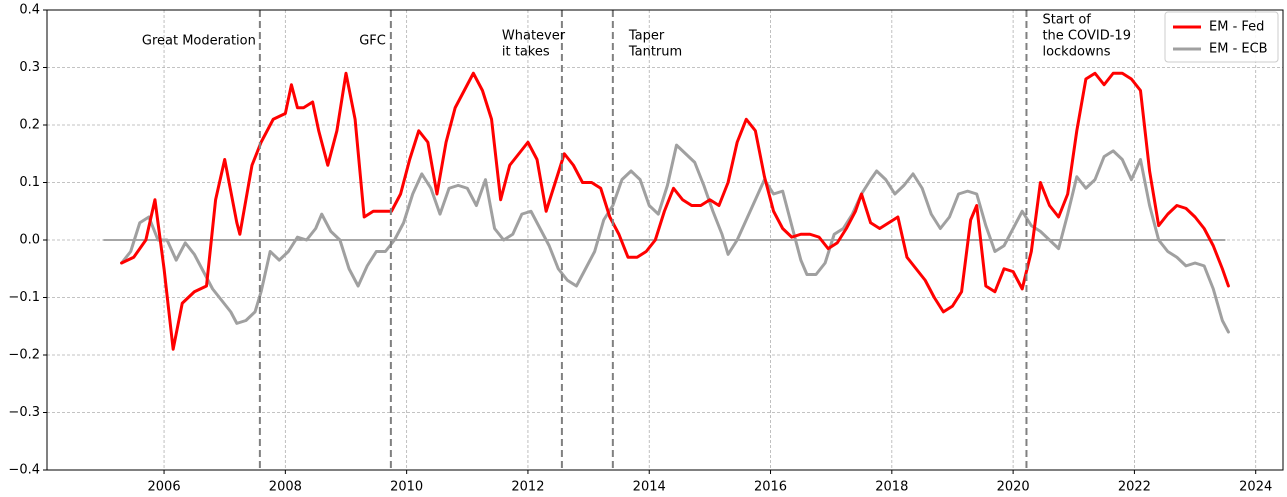  I want to click on x-tick-label: 2022, so click(1134, 487).